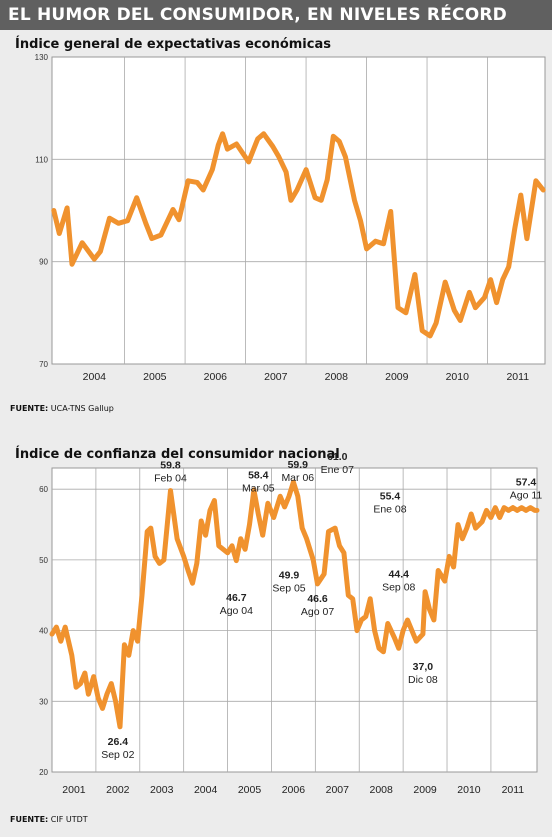 Image resolution: width=552 pixels, height=837 pixels. I want to click on chart1-xtick-label: 2008, so click(337, 377).